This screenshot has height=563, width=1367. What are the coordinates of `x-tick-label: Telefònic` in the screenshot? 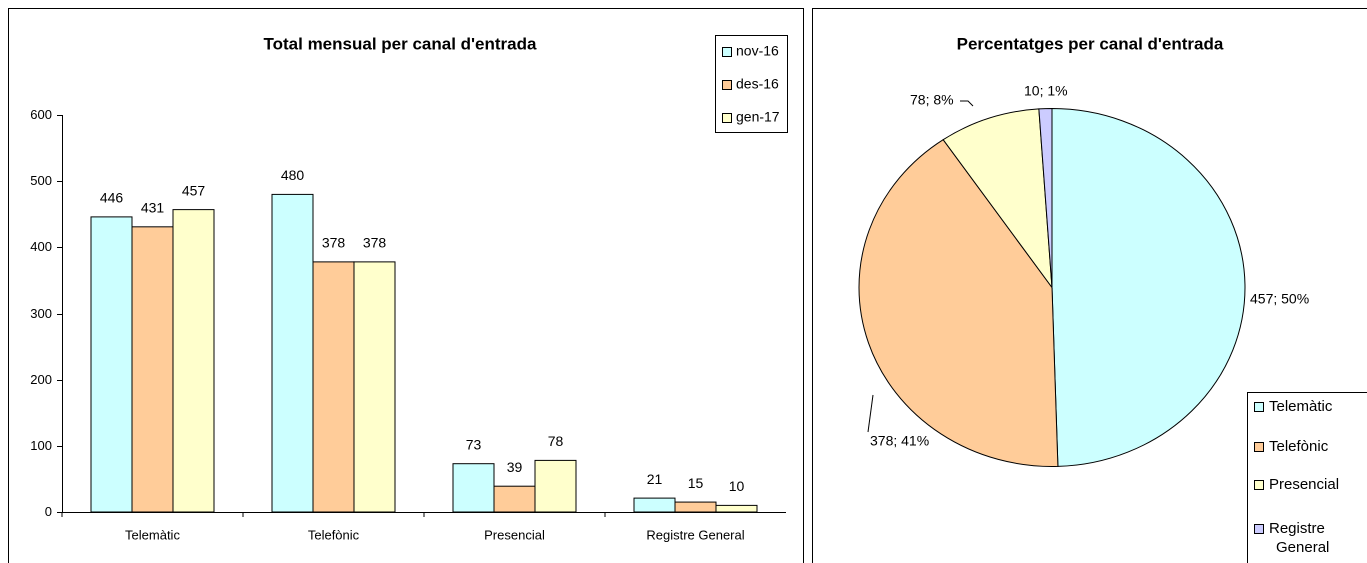 It's located at (334, 534).